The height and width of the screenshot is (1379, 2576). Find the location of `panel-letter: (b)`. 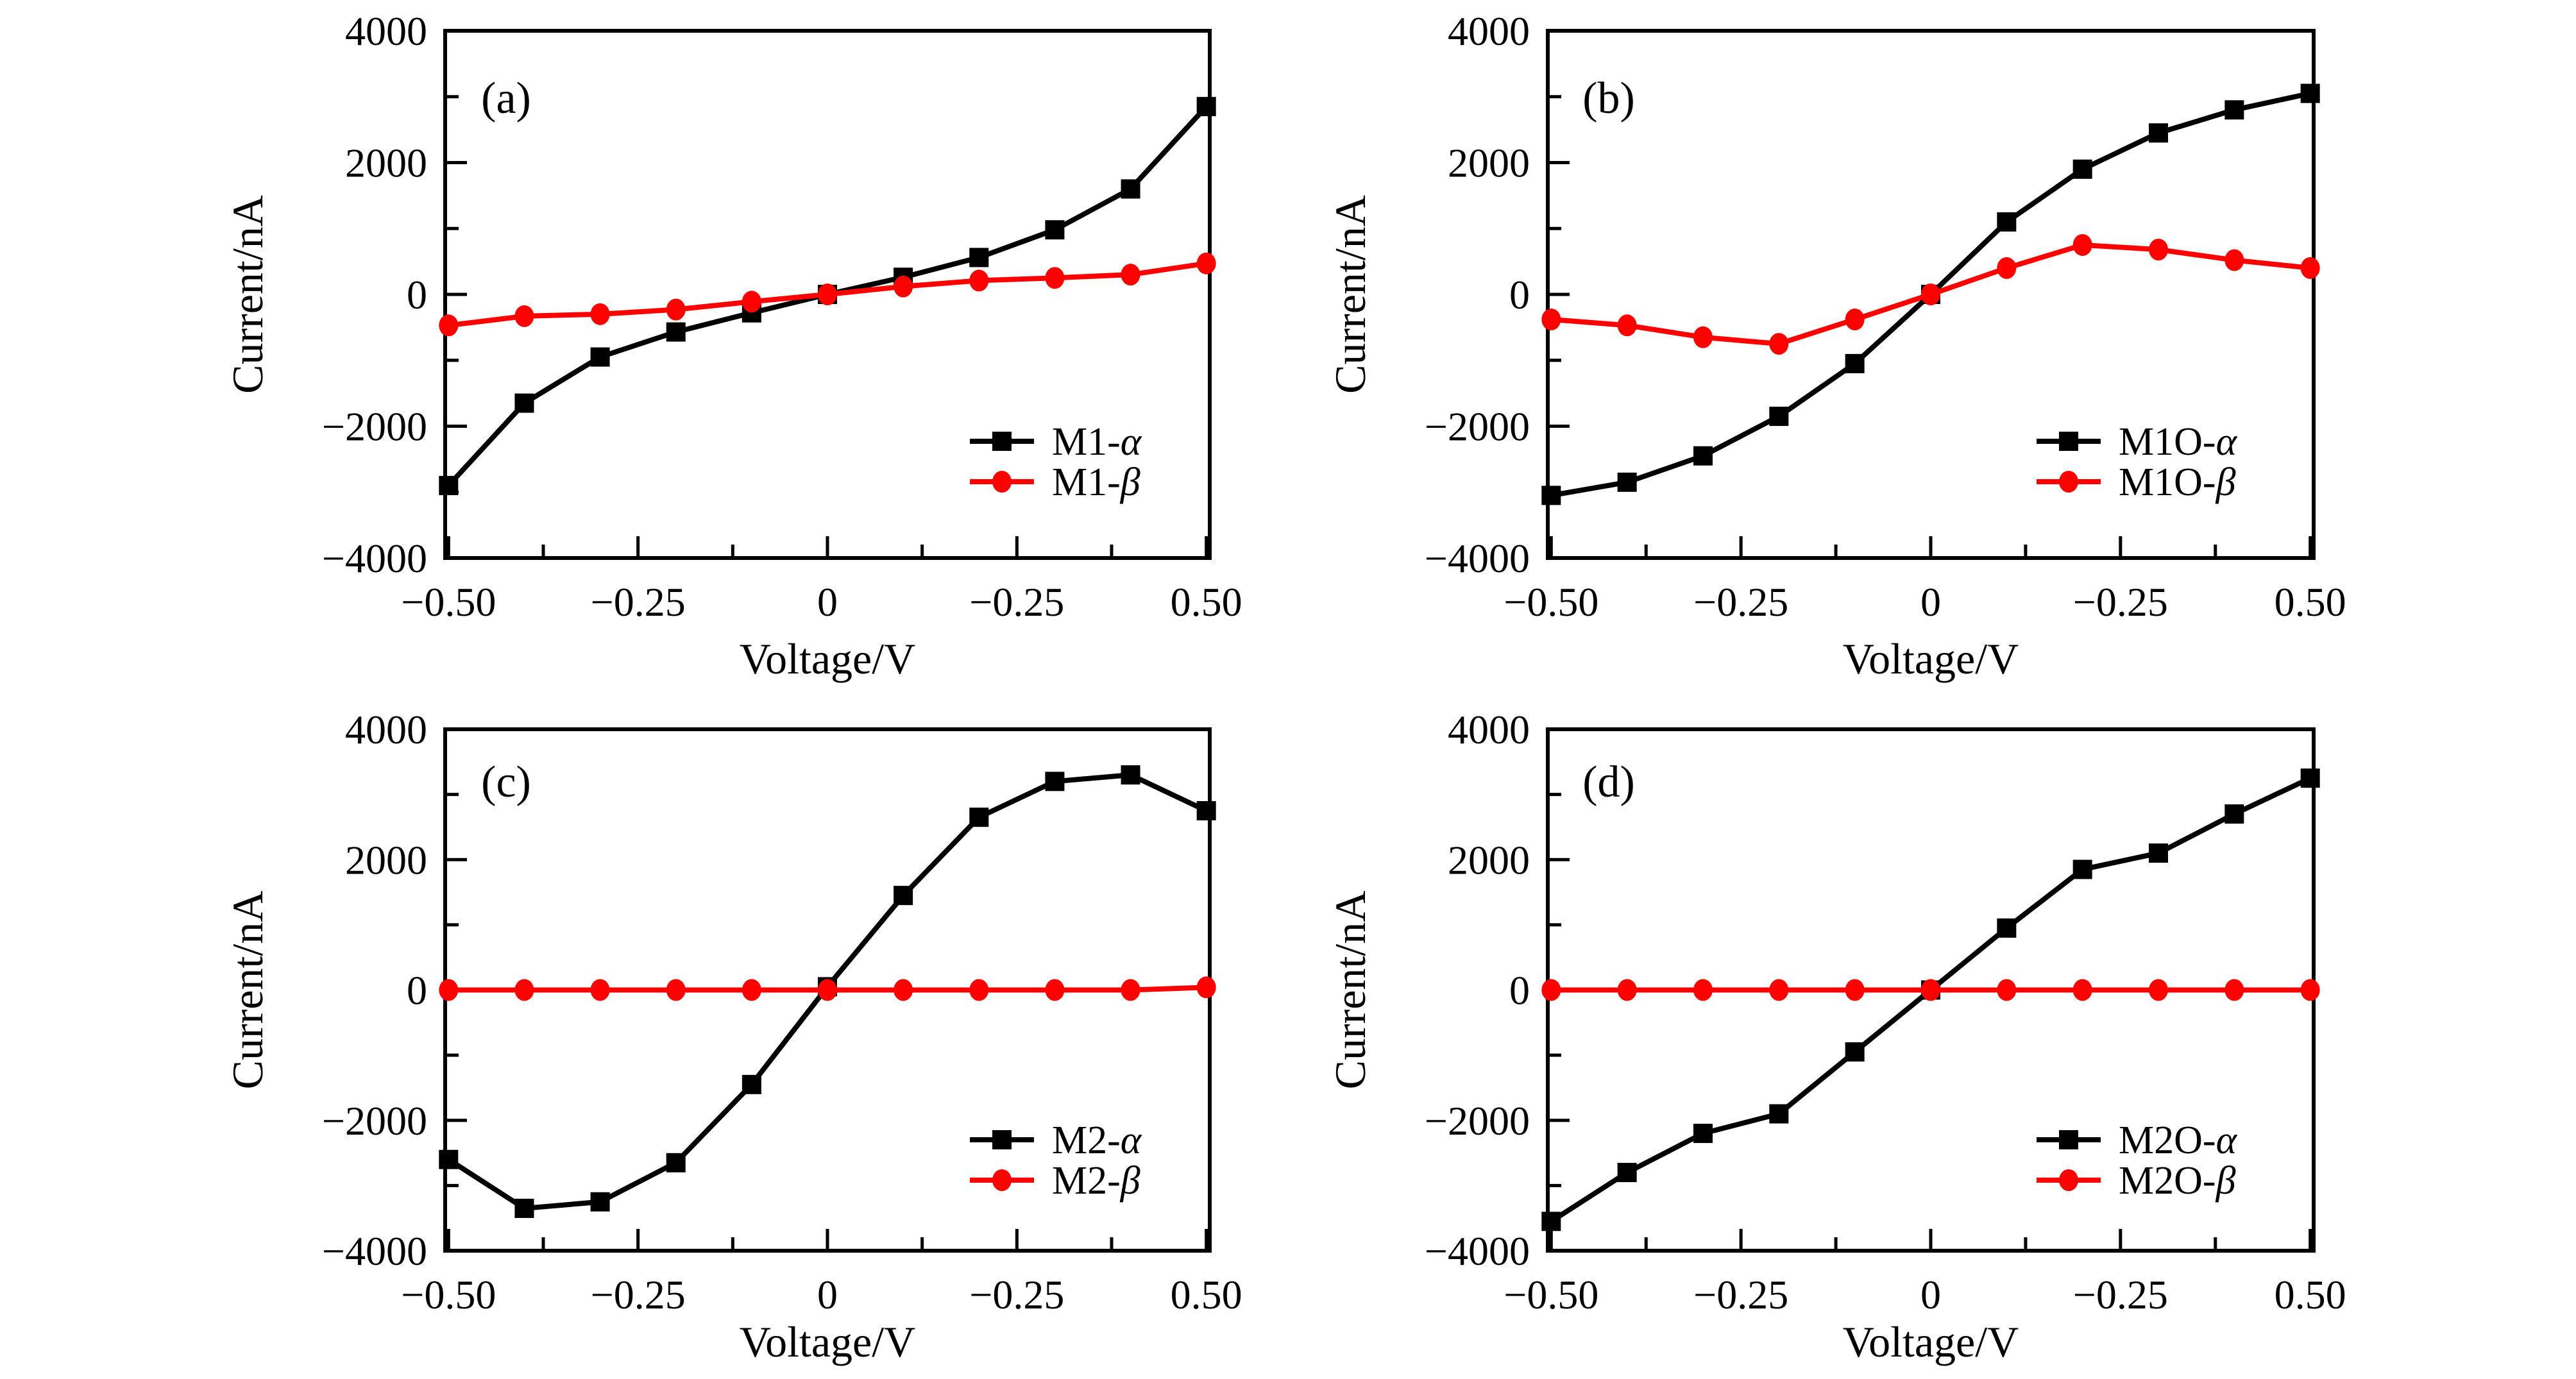

panel-letter: (b) is located at coordinates (1608, 98).